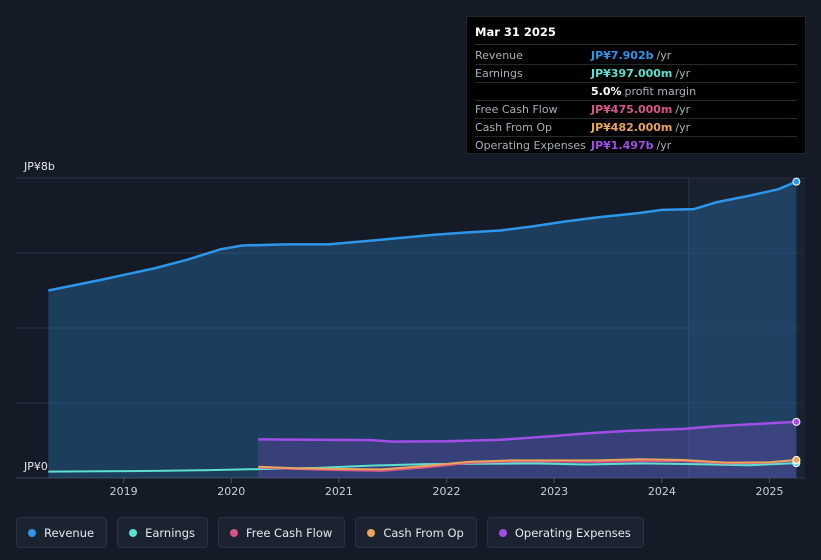 The image size is (821, 560). I want to click on tooltip-row-label: Cash From Op, so click(514, 127).